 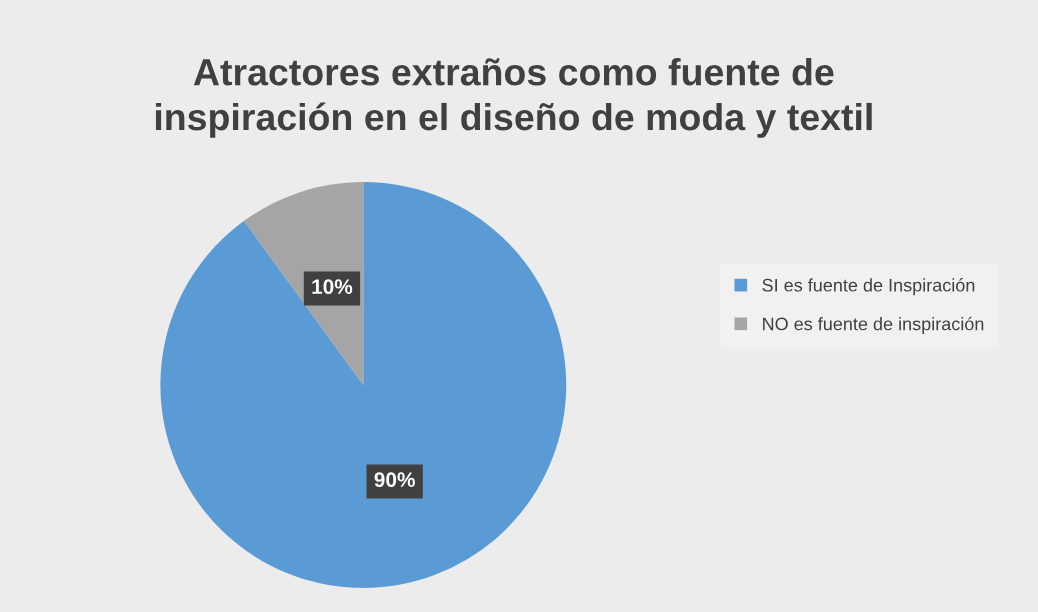 What do you see at coordinates (868, 287) in the screenshot?
I see `legend-label: SI es fuente de Inspiración` at bounding box center [868, 287].